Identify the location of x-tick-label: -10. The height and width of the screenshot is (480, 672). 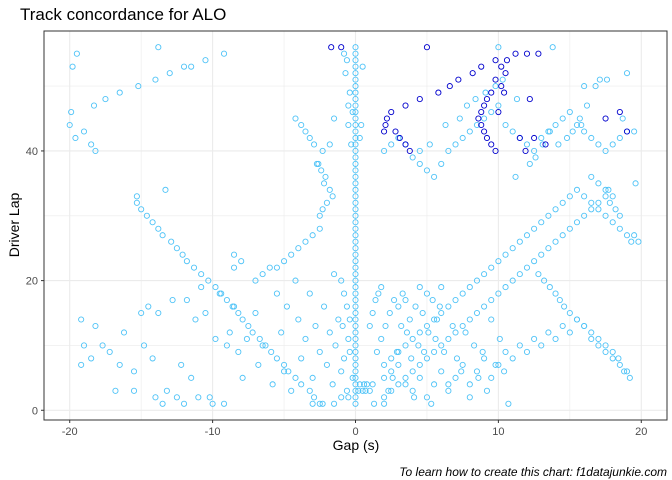
(213, 432).